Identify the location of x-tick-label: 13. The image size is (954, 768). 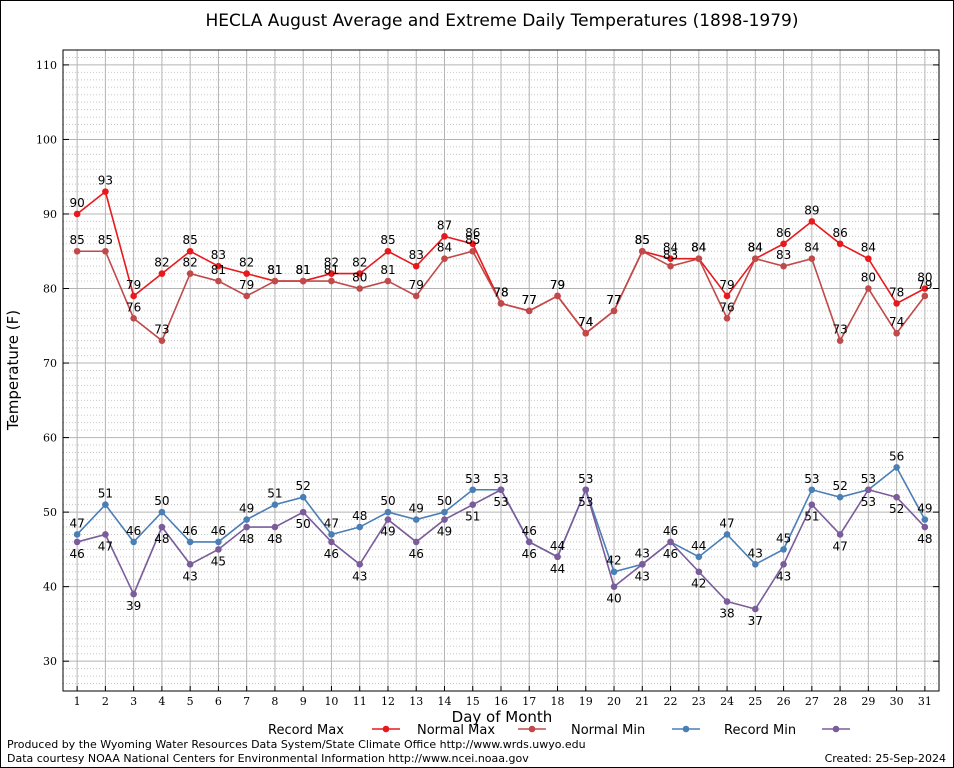
(416, 701).